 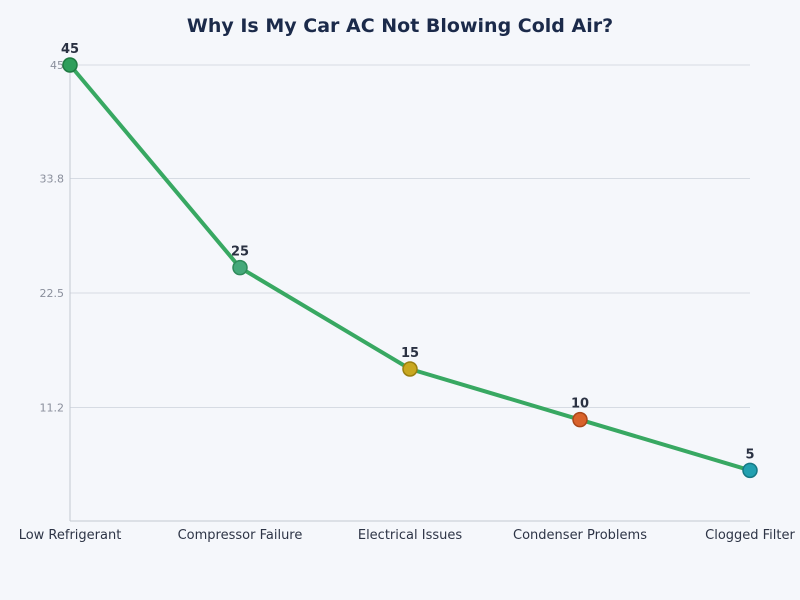 What do you see at coordinates (410, 535) in the screenshot?
I see `x-tick-label: Electrical Issues` at bounding box center [410, 535].